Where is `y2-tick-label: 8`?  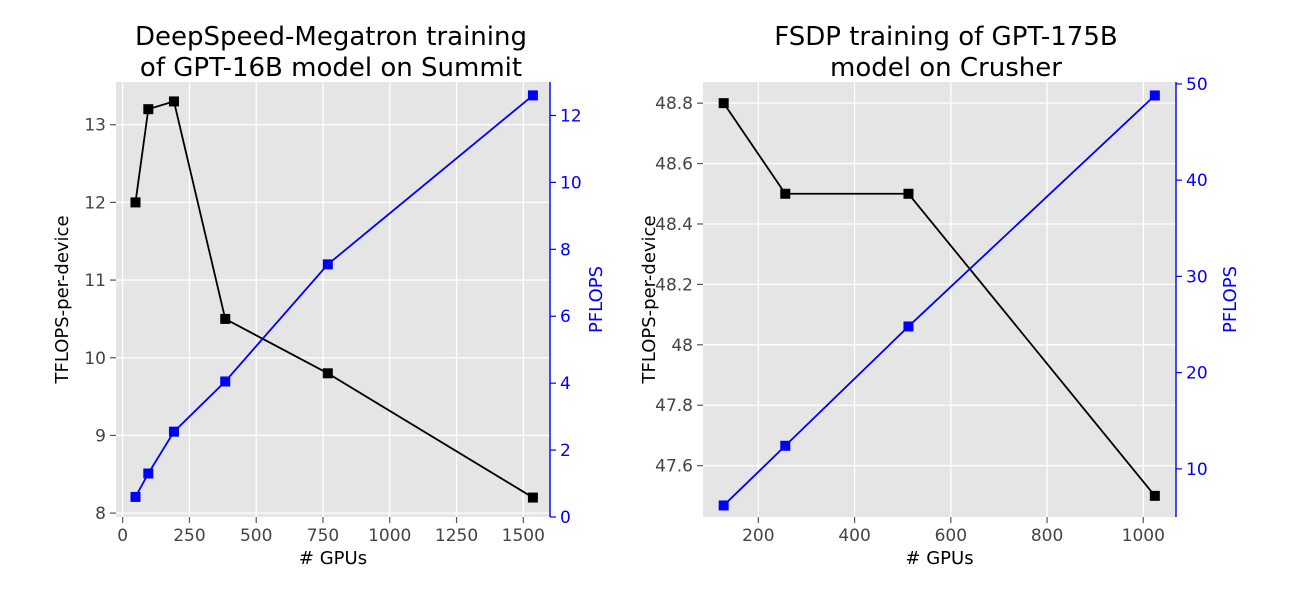
y2-tick-label: 8 is located at coordinates (565, 250).